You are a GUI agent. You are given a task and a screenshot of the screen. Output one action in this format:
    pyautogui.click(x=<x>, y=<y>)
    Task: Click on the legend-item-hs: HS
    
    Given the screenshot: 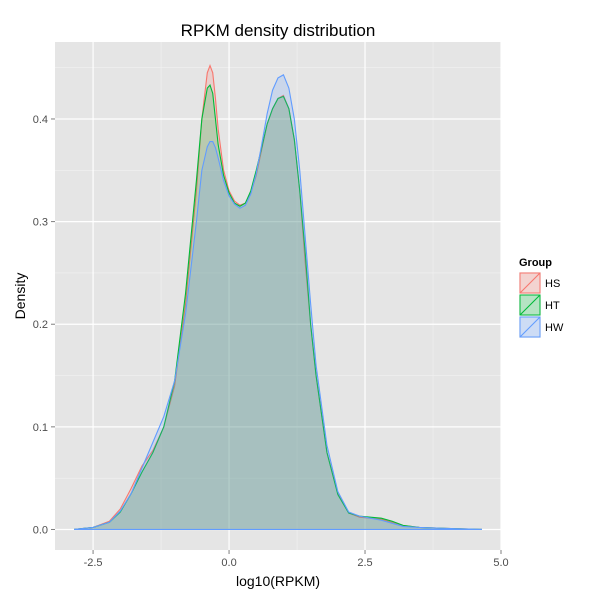 What is the action you would take?
    pyautogui.click(x=539, y=283)
    